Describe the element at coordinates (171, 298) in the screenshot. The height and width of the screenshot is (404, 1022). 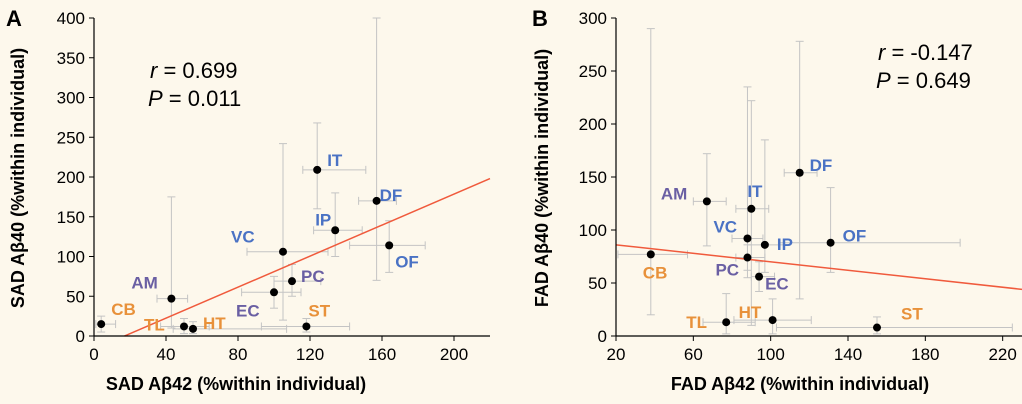
I see `panel-a-point-am` at that location.